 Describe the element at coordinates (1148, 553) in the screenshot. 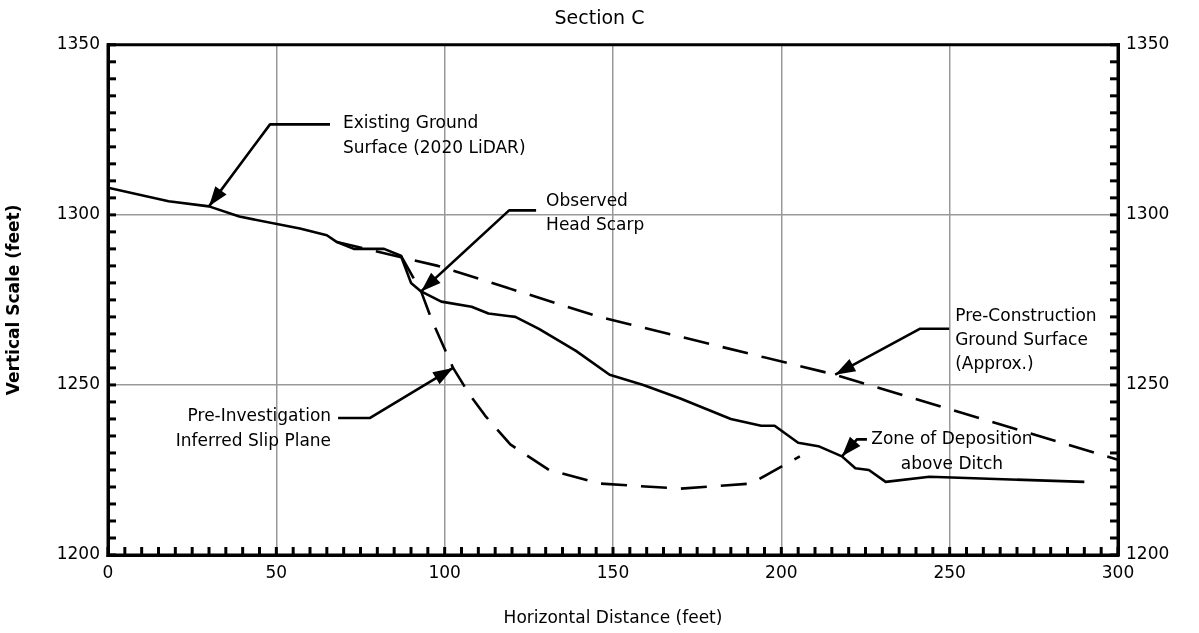

I see `y2-tick-label: 1200` at that location.